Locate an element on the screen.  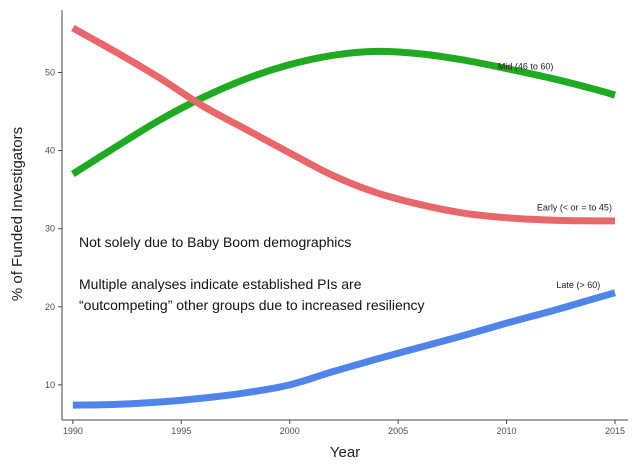
late-series-label: Late (> 60) is located at coordinates (578, 285).